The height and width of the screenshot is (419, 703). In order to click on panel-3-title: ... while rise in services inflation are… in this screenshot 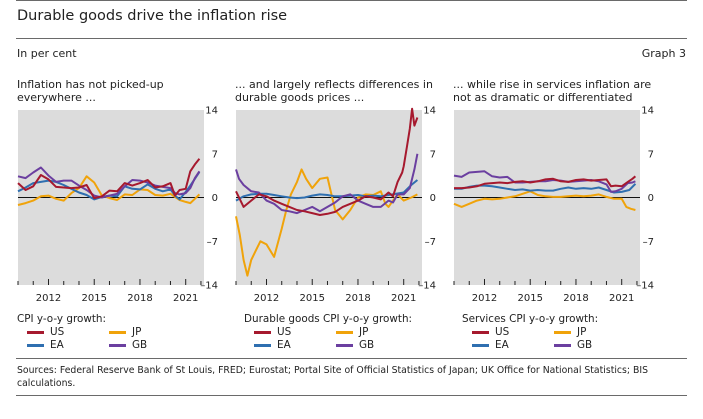, I will do `click(552, 91)`.